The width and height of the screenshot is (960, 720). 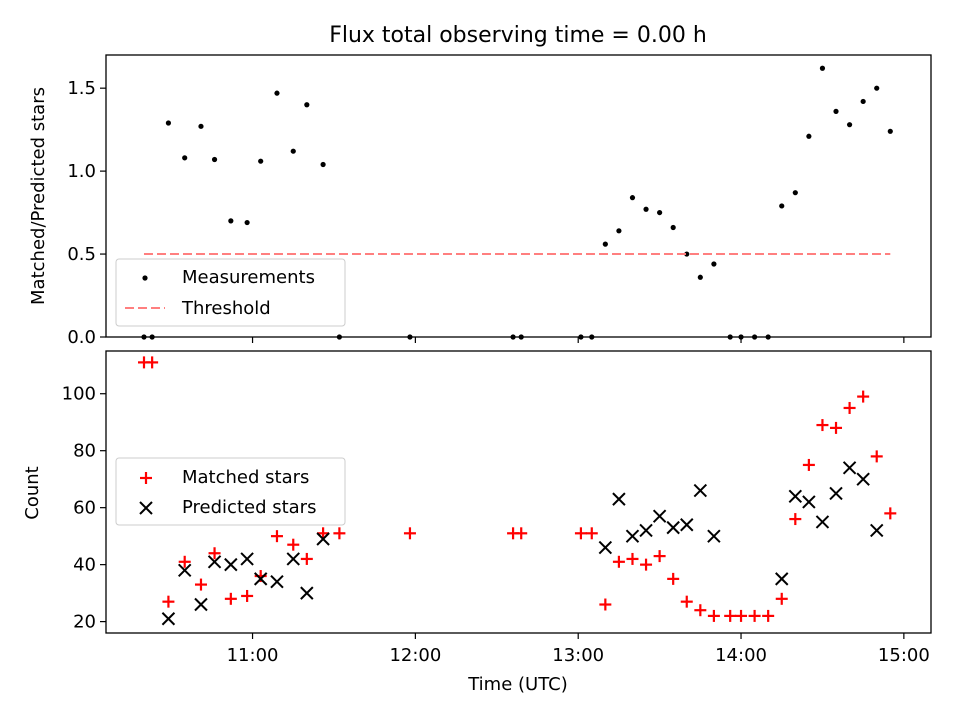 I want to click on y-tick-label: 60, so click(x=84, y=508).